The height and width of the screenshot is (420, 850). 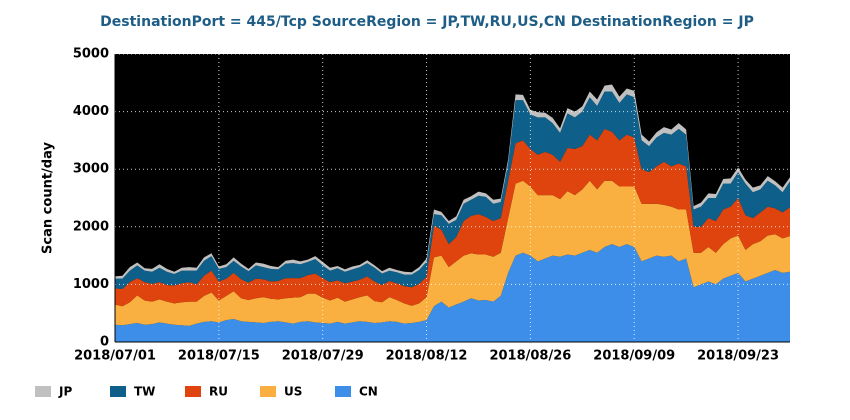 I want to click on legend-label: US, so click(x=293, y=392).